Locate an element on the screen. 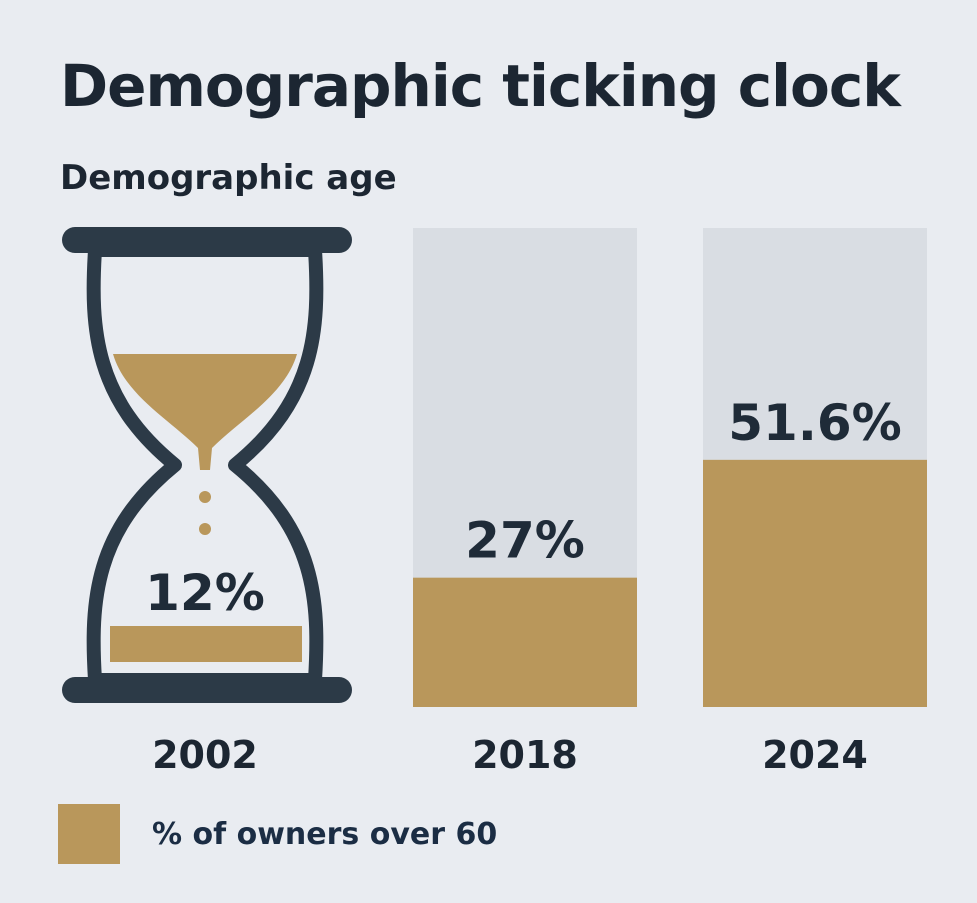  chart-subtitle: Demographic age is located at coordinates (228, 178).